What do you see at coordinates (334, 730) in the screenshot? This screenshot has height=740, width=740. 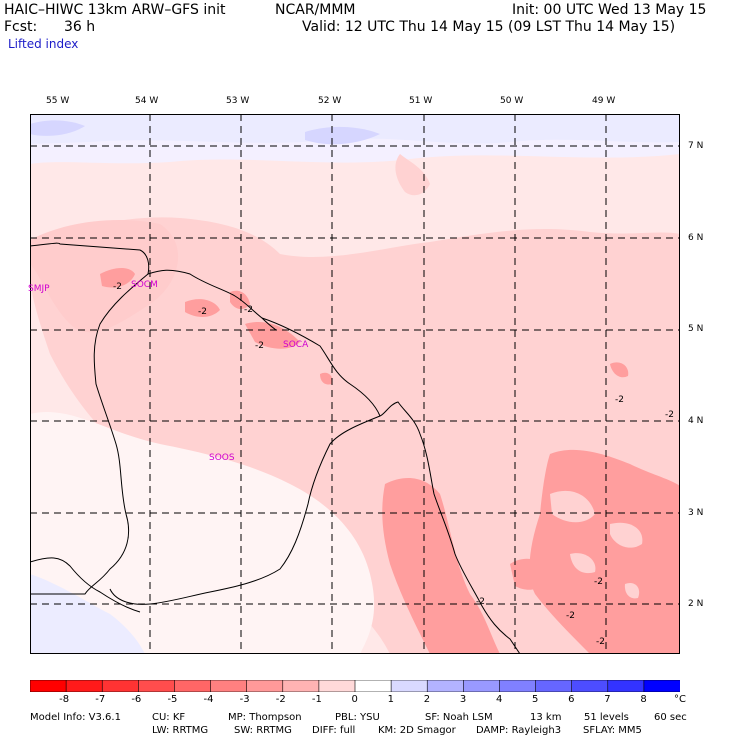 I see `model-diff: DIFF: full` at bounding box center [334, 730].